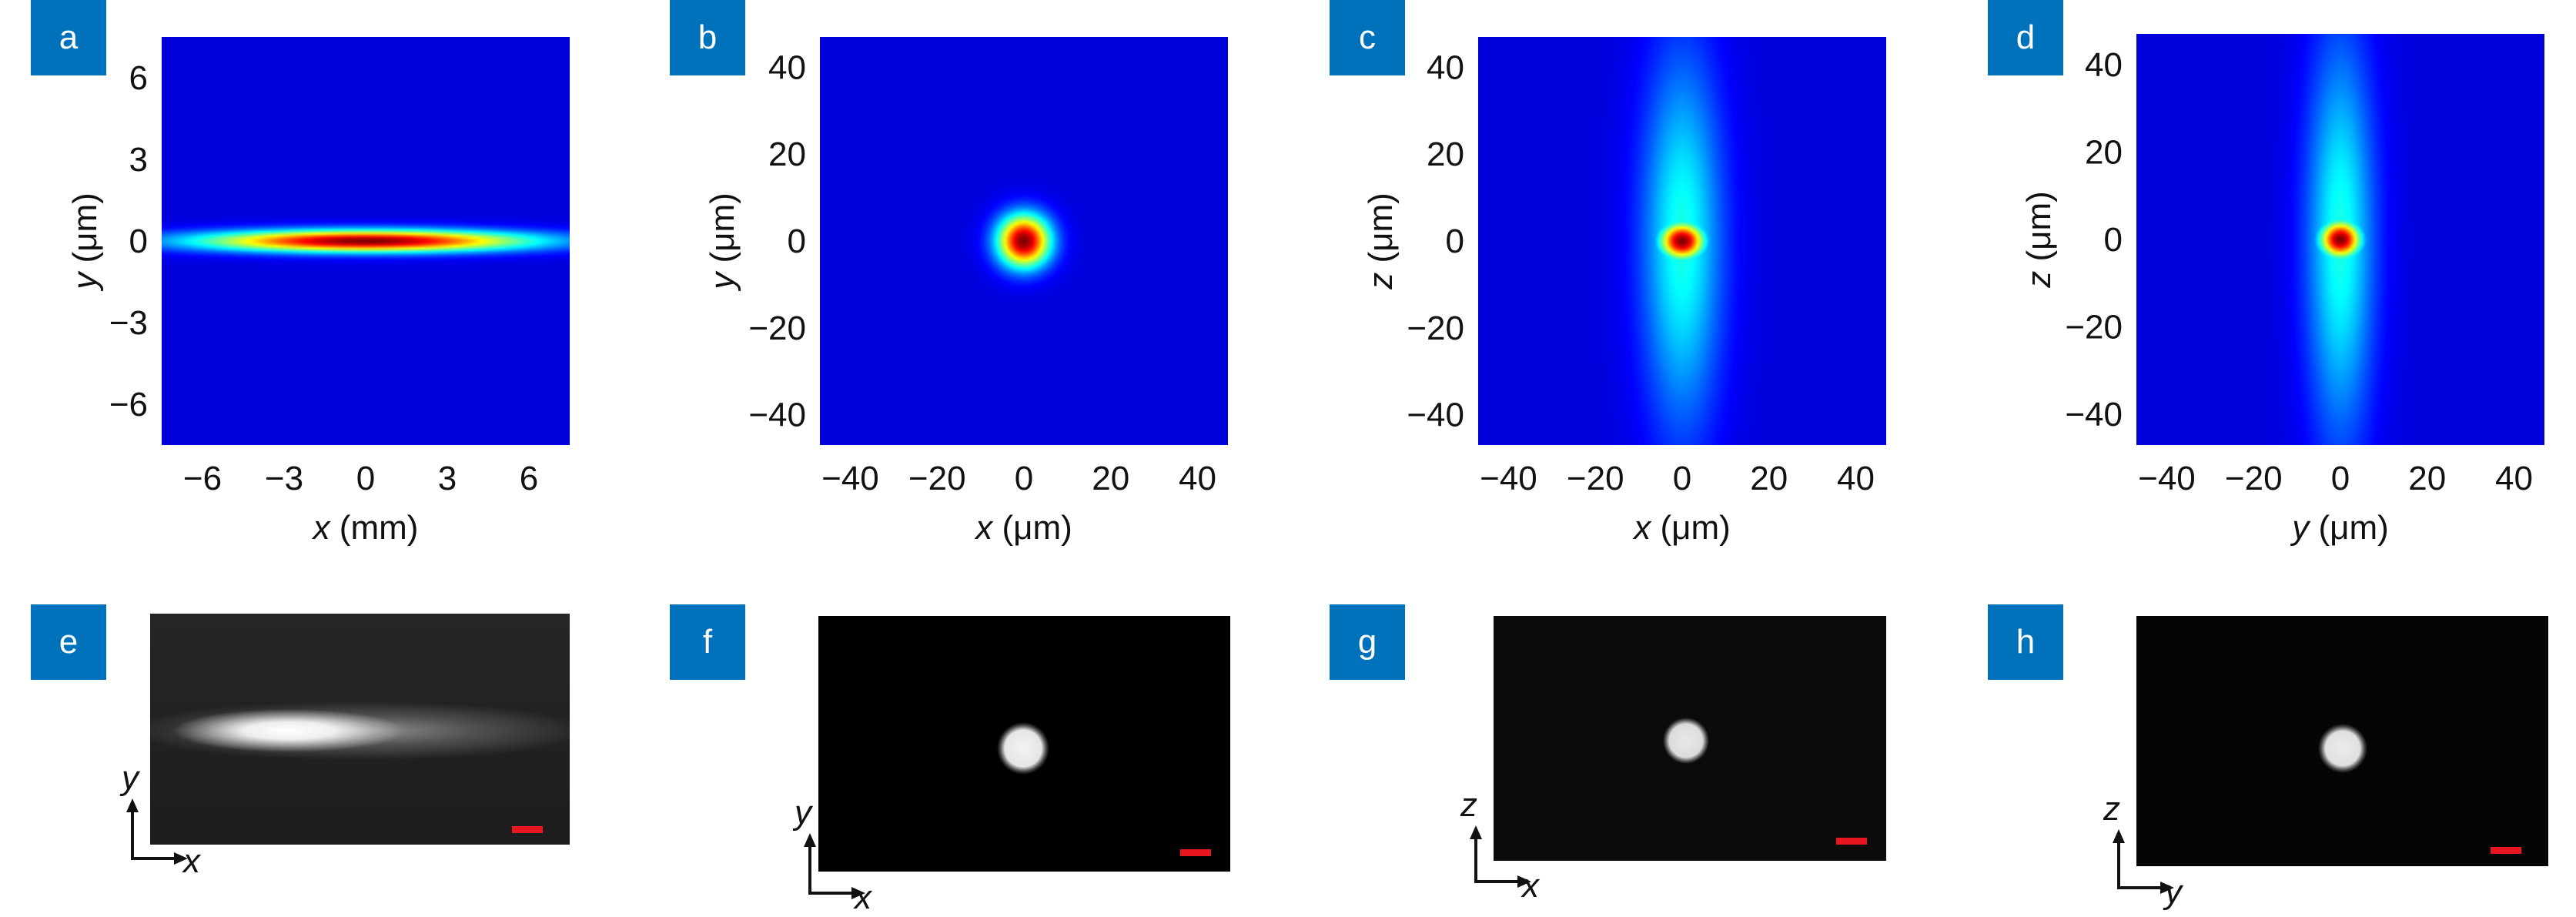  I want to click on coord-label-h: y, so click(2174, 892).